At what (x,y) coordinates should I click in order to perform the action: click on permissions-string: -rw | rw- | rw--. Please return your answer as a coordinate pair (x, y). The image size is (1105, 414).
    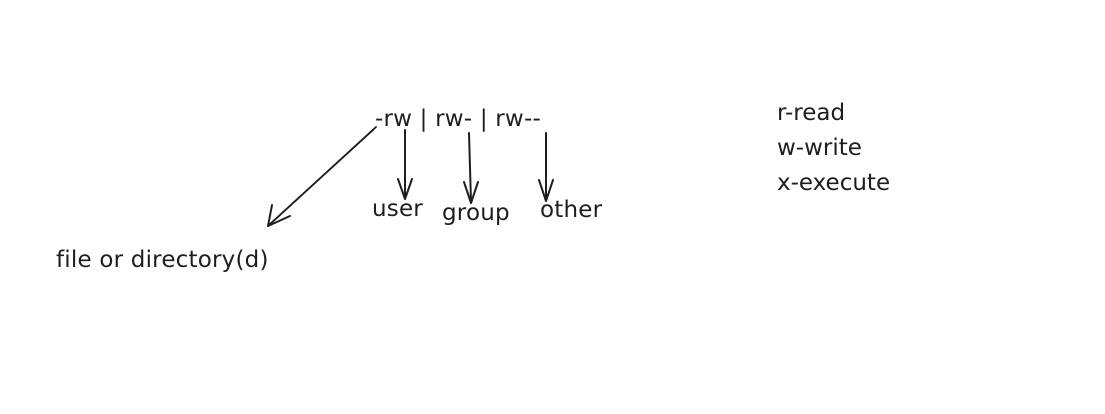
    Looking at the image, I should click on (458, 119).